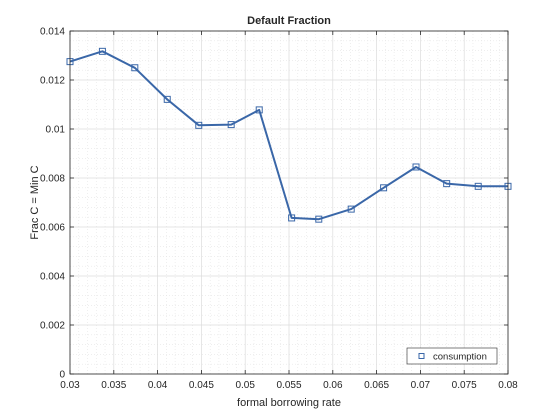 This screenshot has height=420, width=560. I want to click on y-tick-label: 0.006, so click(52, 228).